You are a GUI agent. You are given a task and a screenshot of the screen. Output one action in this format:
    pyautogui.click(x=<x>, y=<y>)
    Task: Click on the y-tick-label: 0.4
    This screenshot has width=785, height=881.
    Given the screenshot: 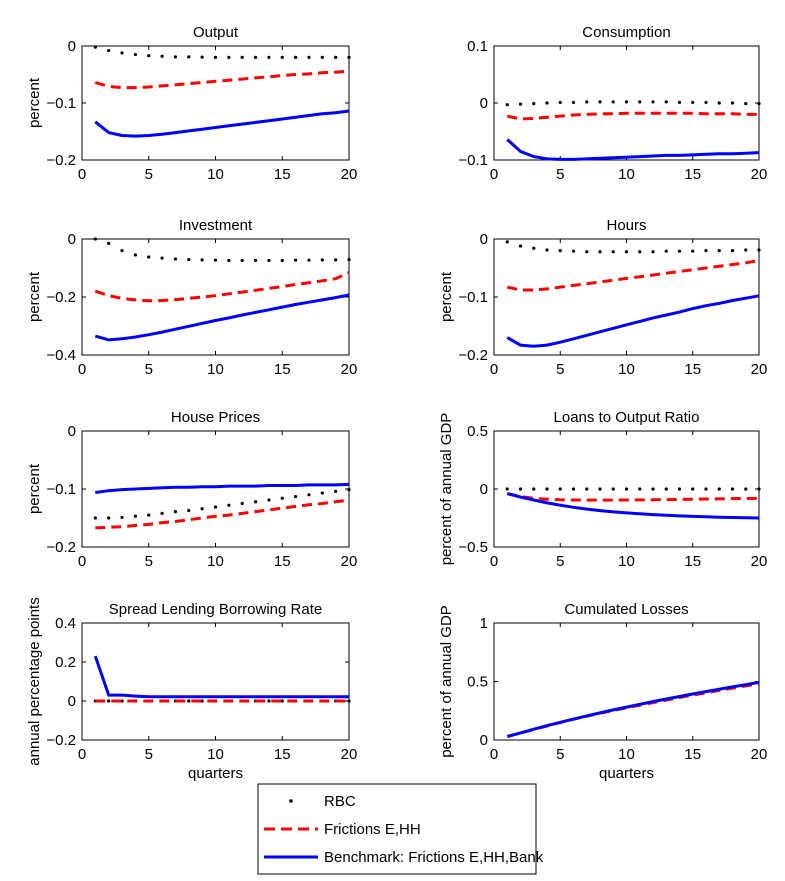 What is the action you would take?
    pyautogui.click(x=65, y=623)
    